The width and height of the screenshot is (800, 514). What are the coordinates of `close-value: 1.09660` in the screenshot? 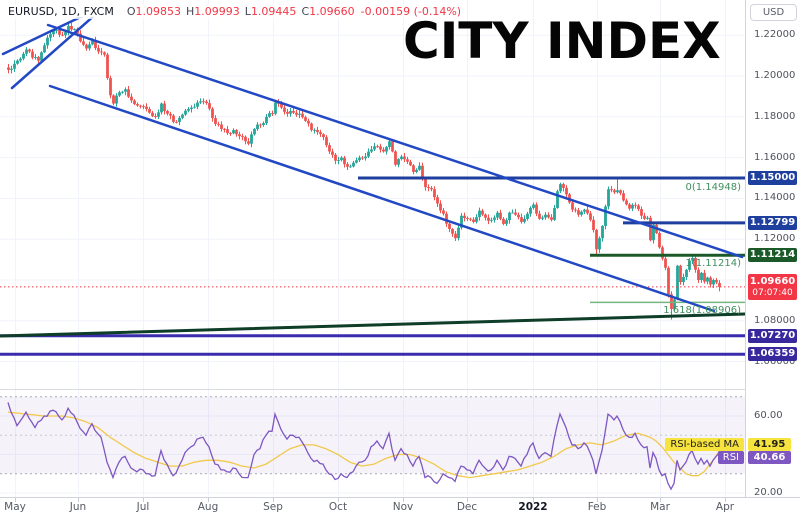 It's located at (332, 11).